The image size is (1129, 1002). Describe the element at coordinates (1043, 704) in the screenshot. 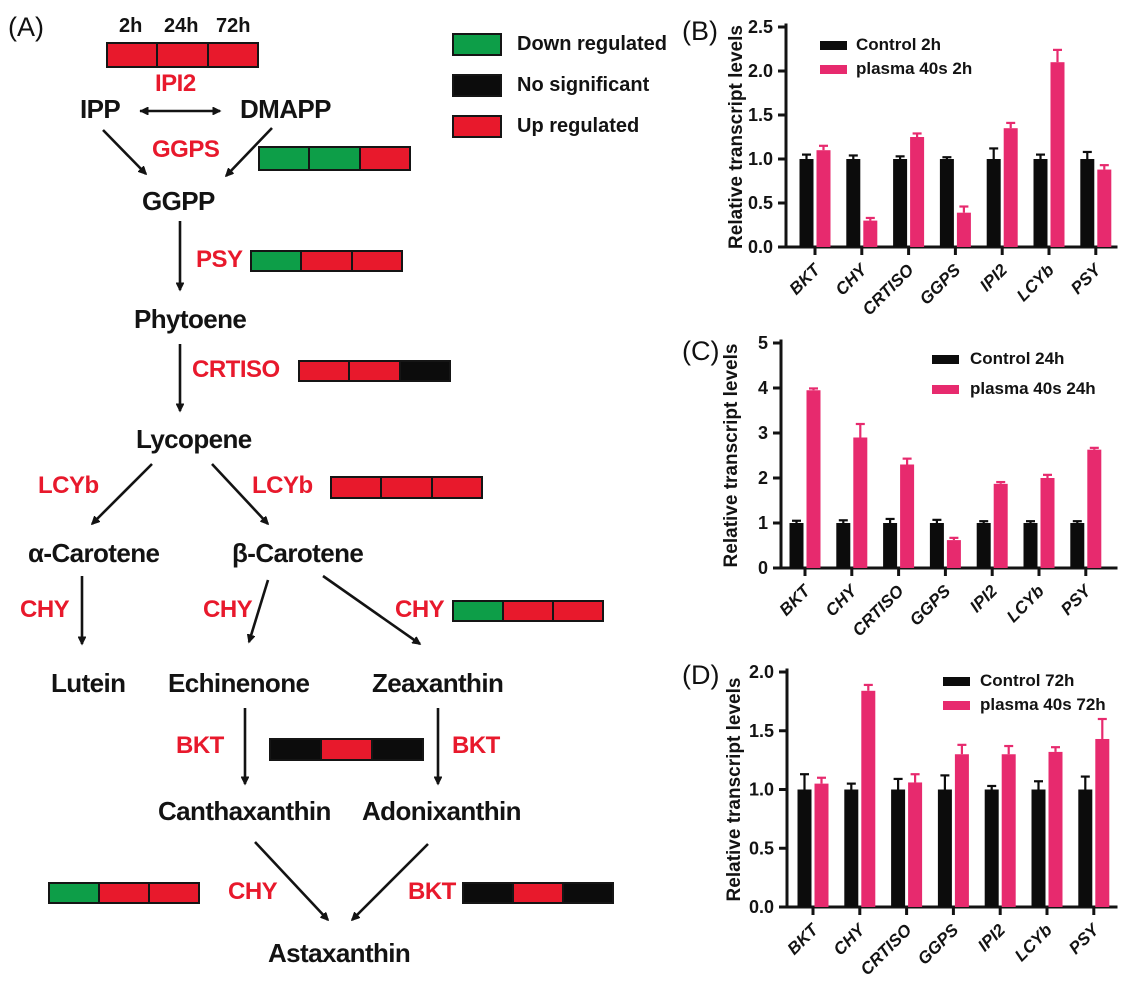

I see `series-label: plasma 40s 72h` at that location.